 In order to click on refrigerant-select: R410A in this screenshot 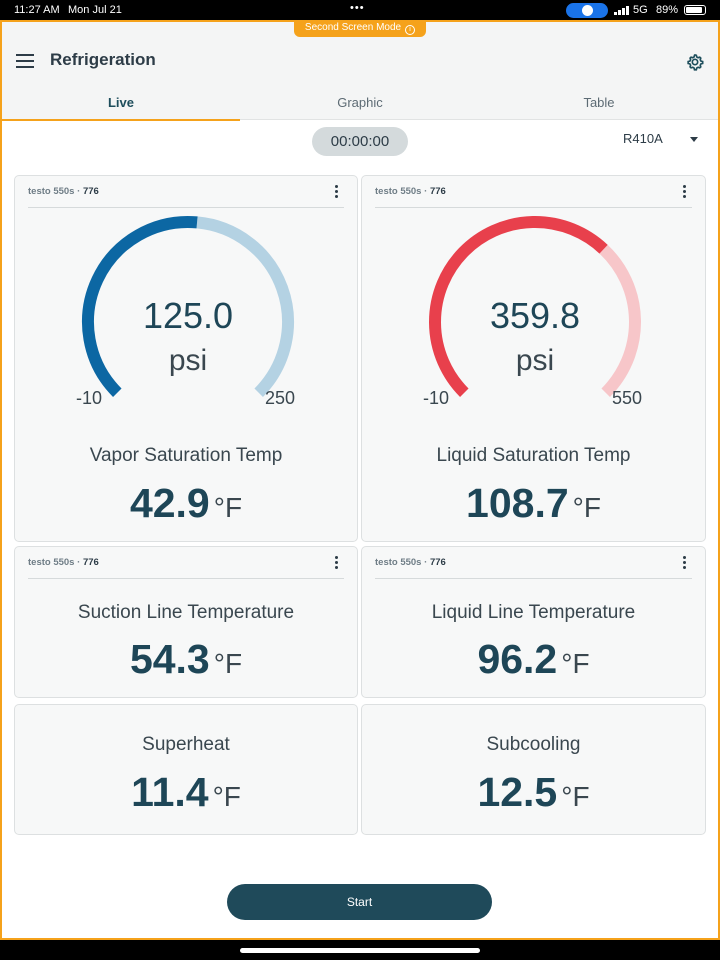, I will do `click(643, 138)`.